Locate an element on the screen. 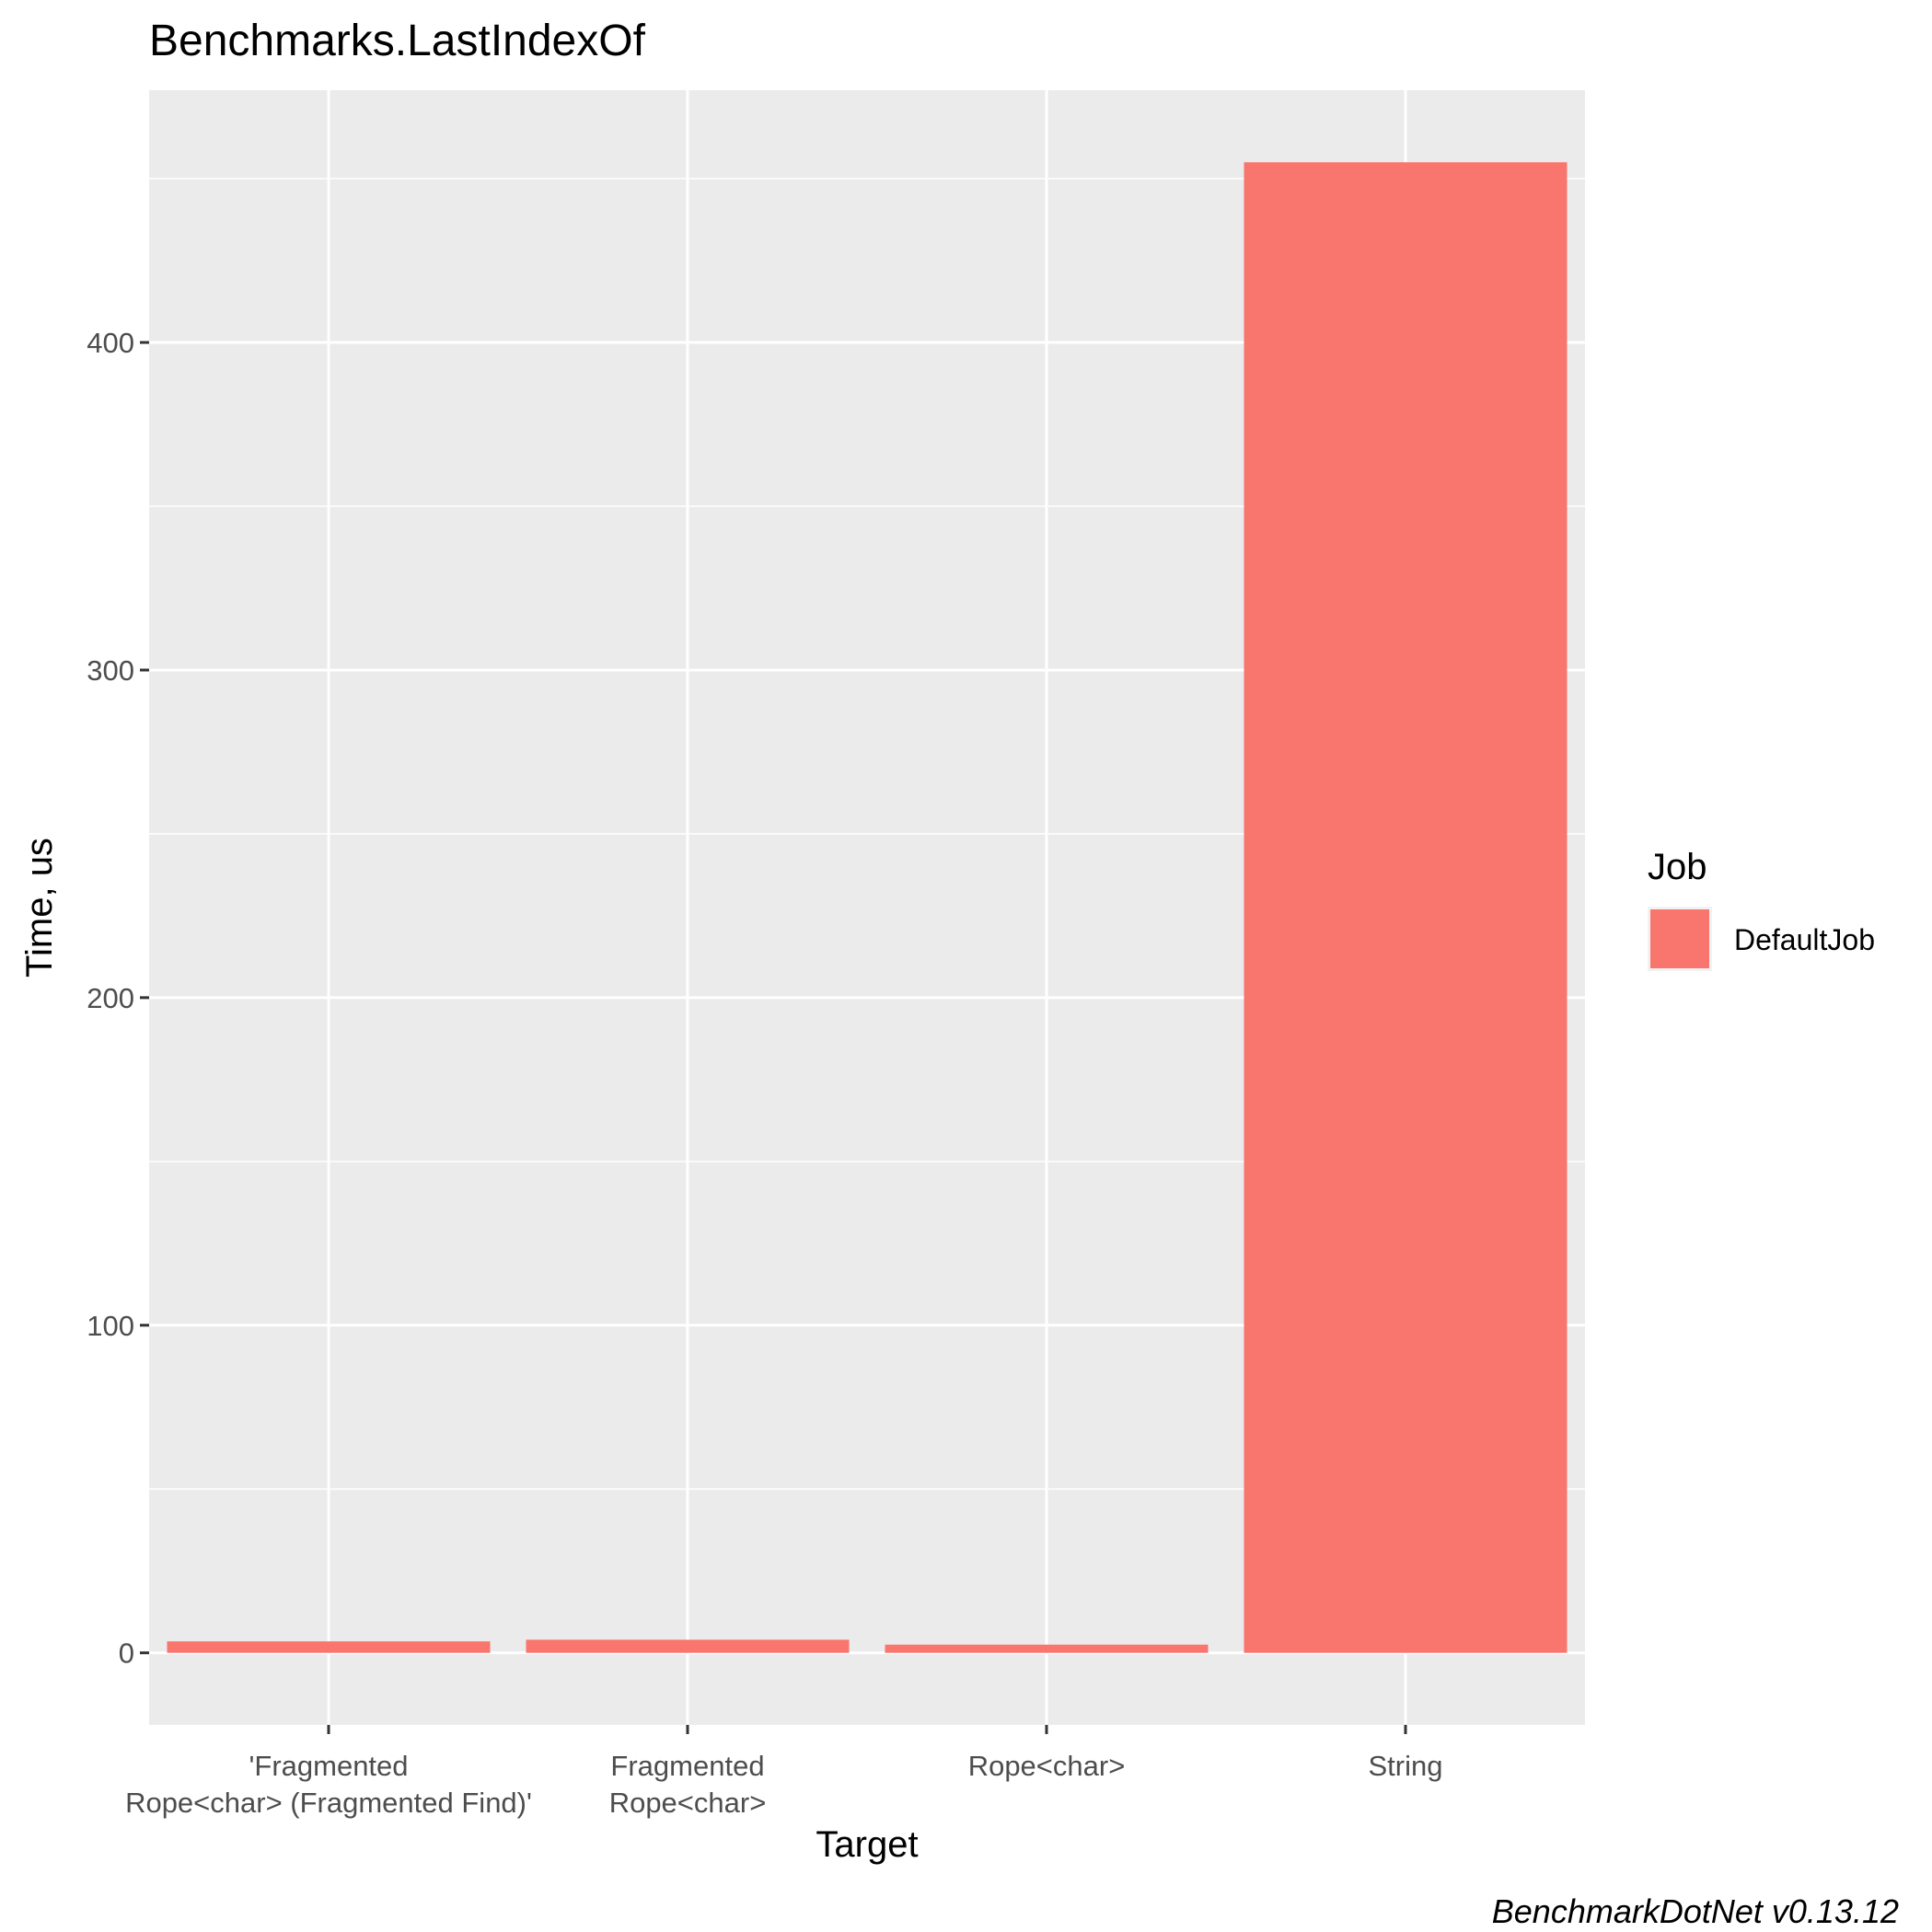 The image size is (1932, 1932). y-tick-label: 400 is located at coordinates (111, 343).